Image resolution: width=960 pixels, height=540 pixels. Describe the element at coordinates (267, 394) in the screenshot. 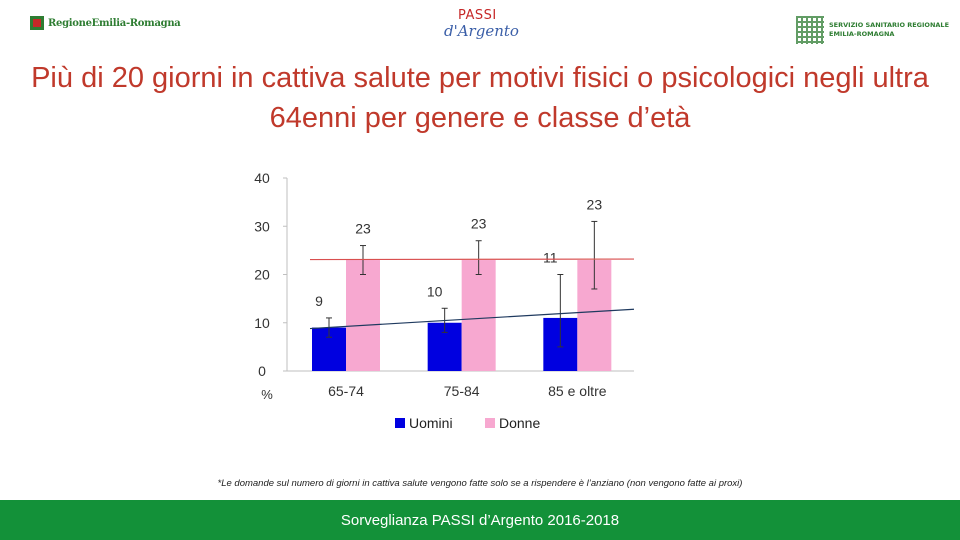

I see `y-axis-label: %` at that location.